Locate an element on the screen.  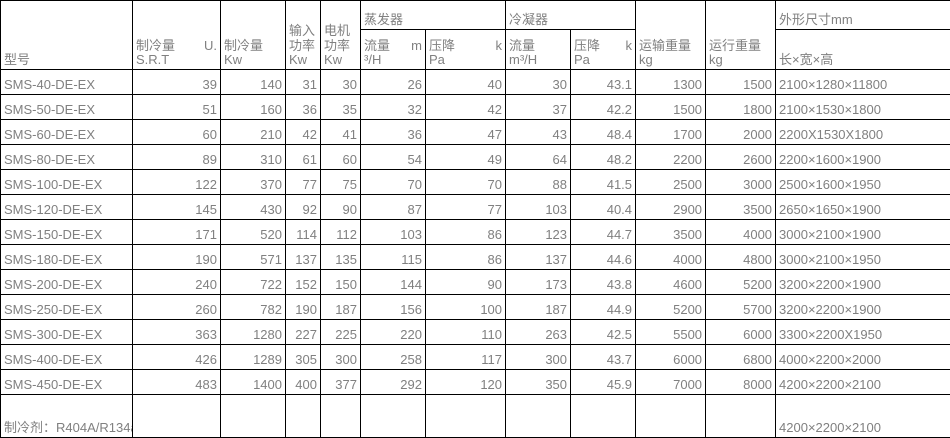
cell-model: SMS-200-DE-EX is located at coordinates (67, 282).